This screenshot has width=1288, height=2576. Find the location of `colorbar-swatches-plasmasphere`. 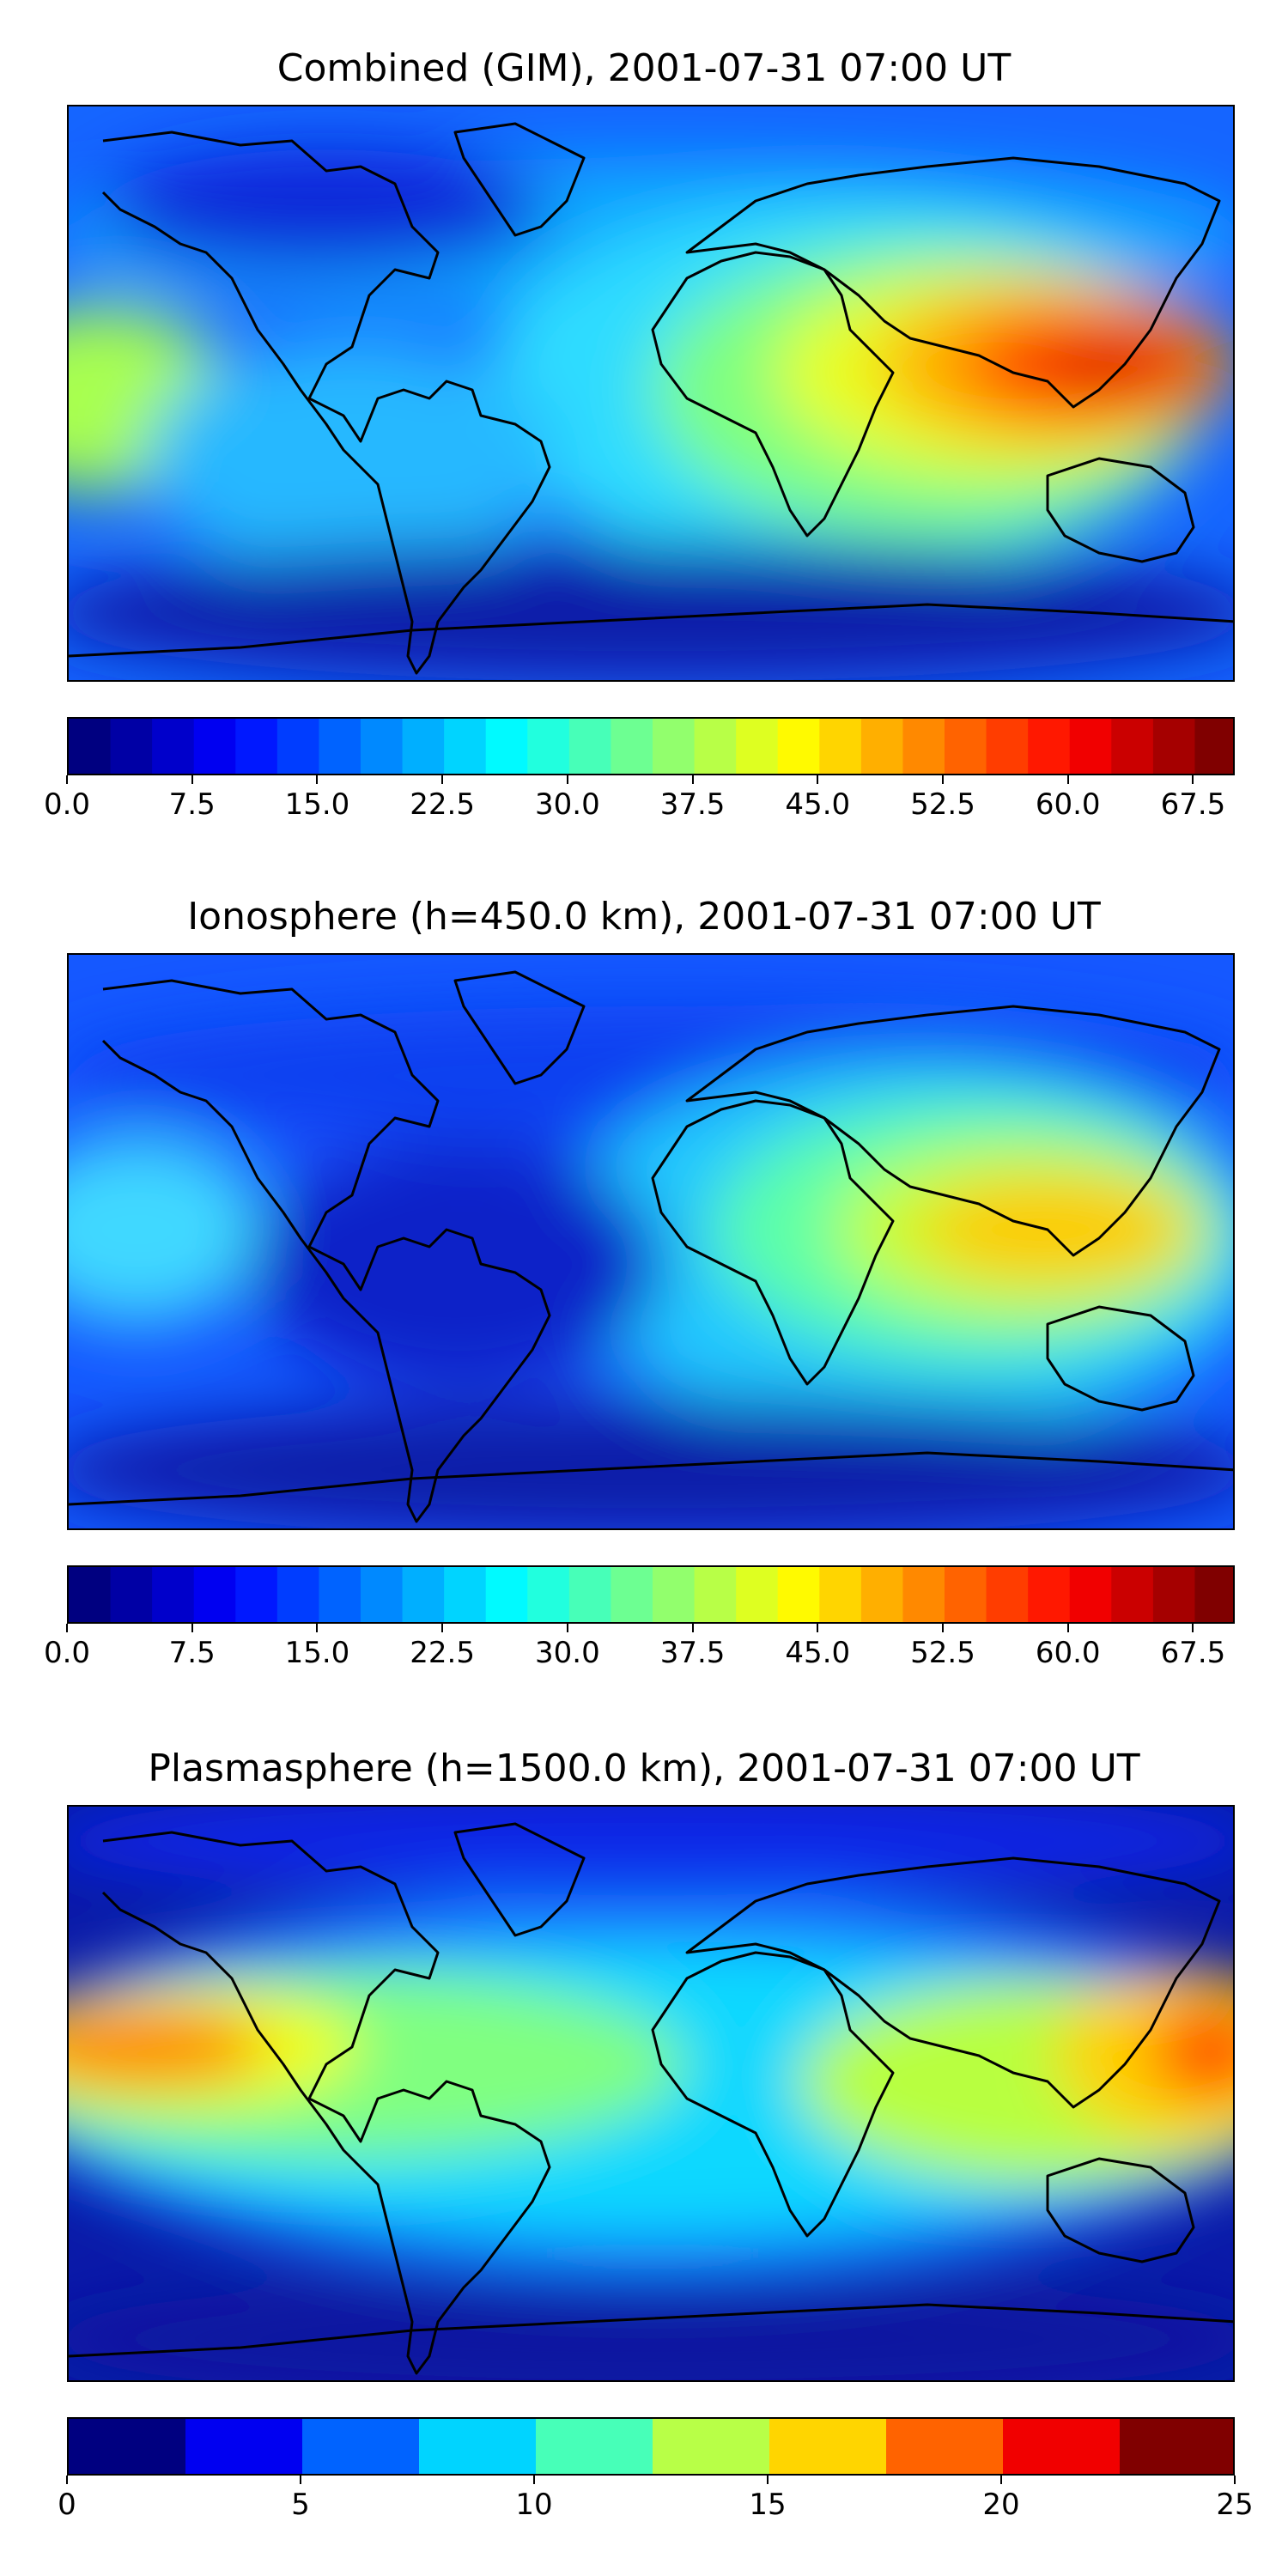

colorbar-swatches-plasmasphere is located at coordinates (651, 2446).